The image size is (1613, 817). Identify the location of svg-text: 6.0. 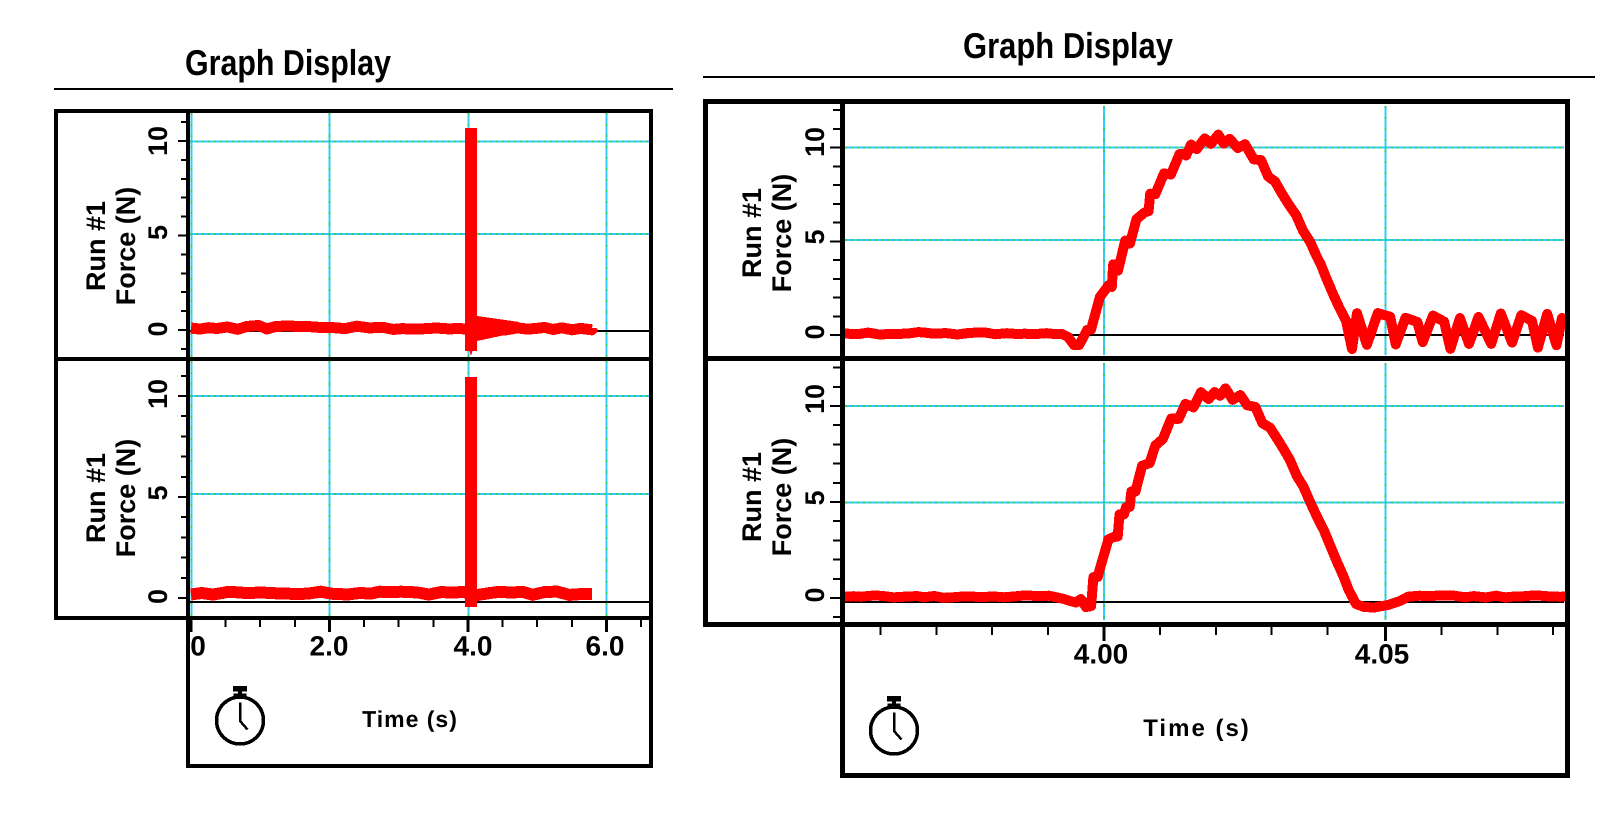
(605, 646).